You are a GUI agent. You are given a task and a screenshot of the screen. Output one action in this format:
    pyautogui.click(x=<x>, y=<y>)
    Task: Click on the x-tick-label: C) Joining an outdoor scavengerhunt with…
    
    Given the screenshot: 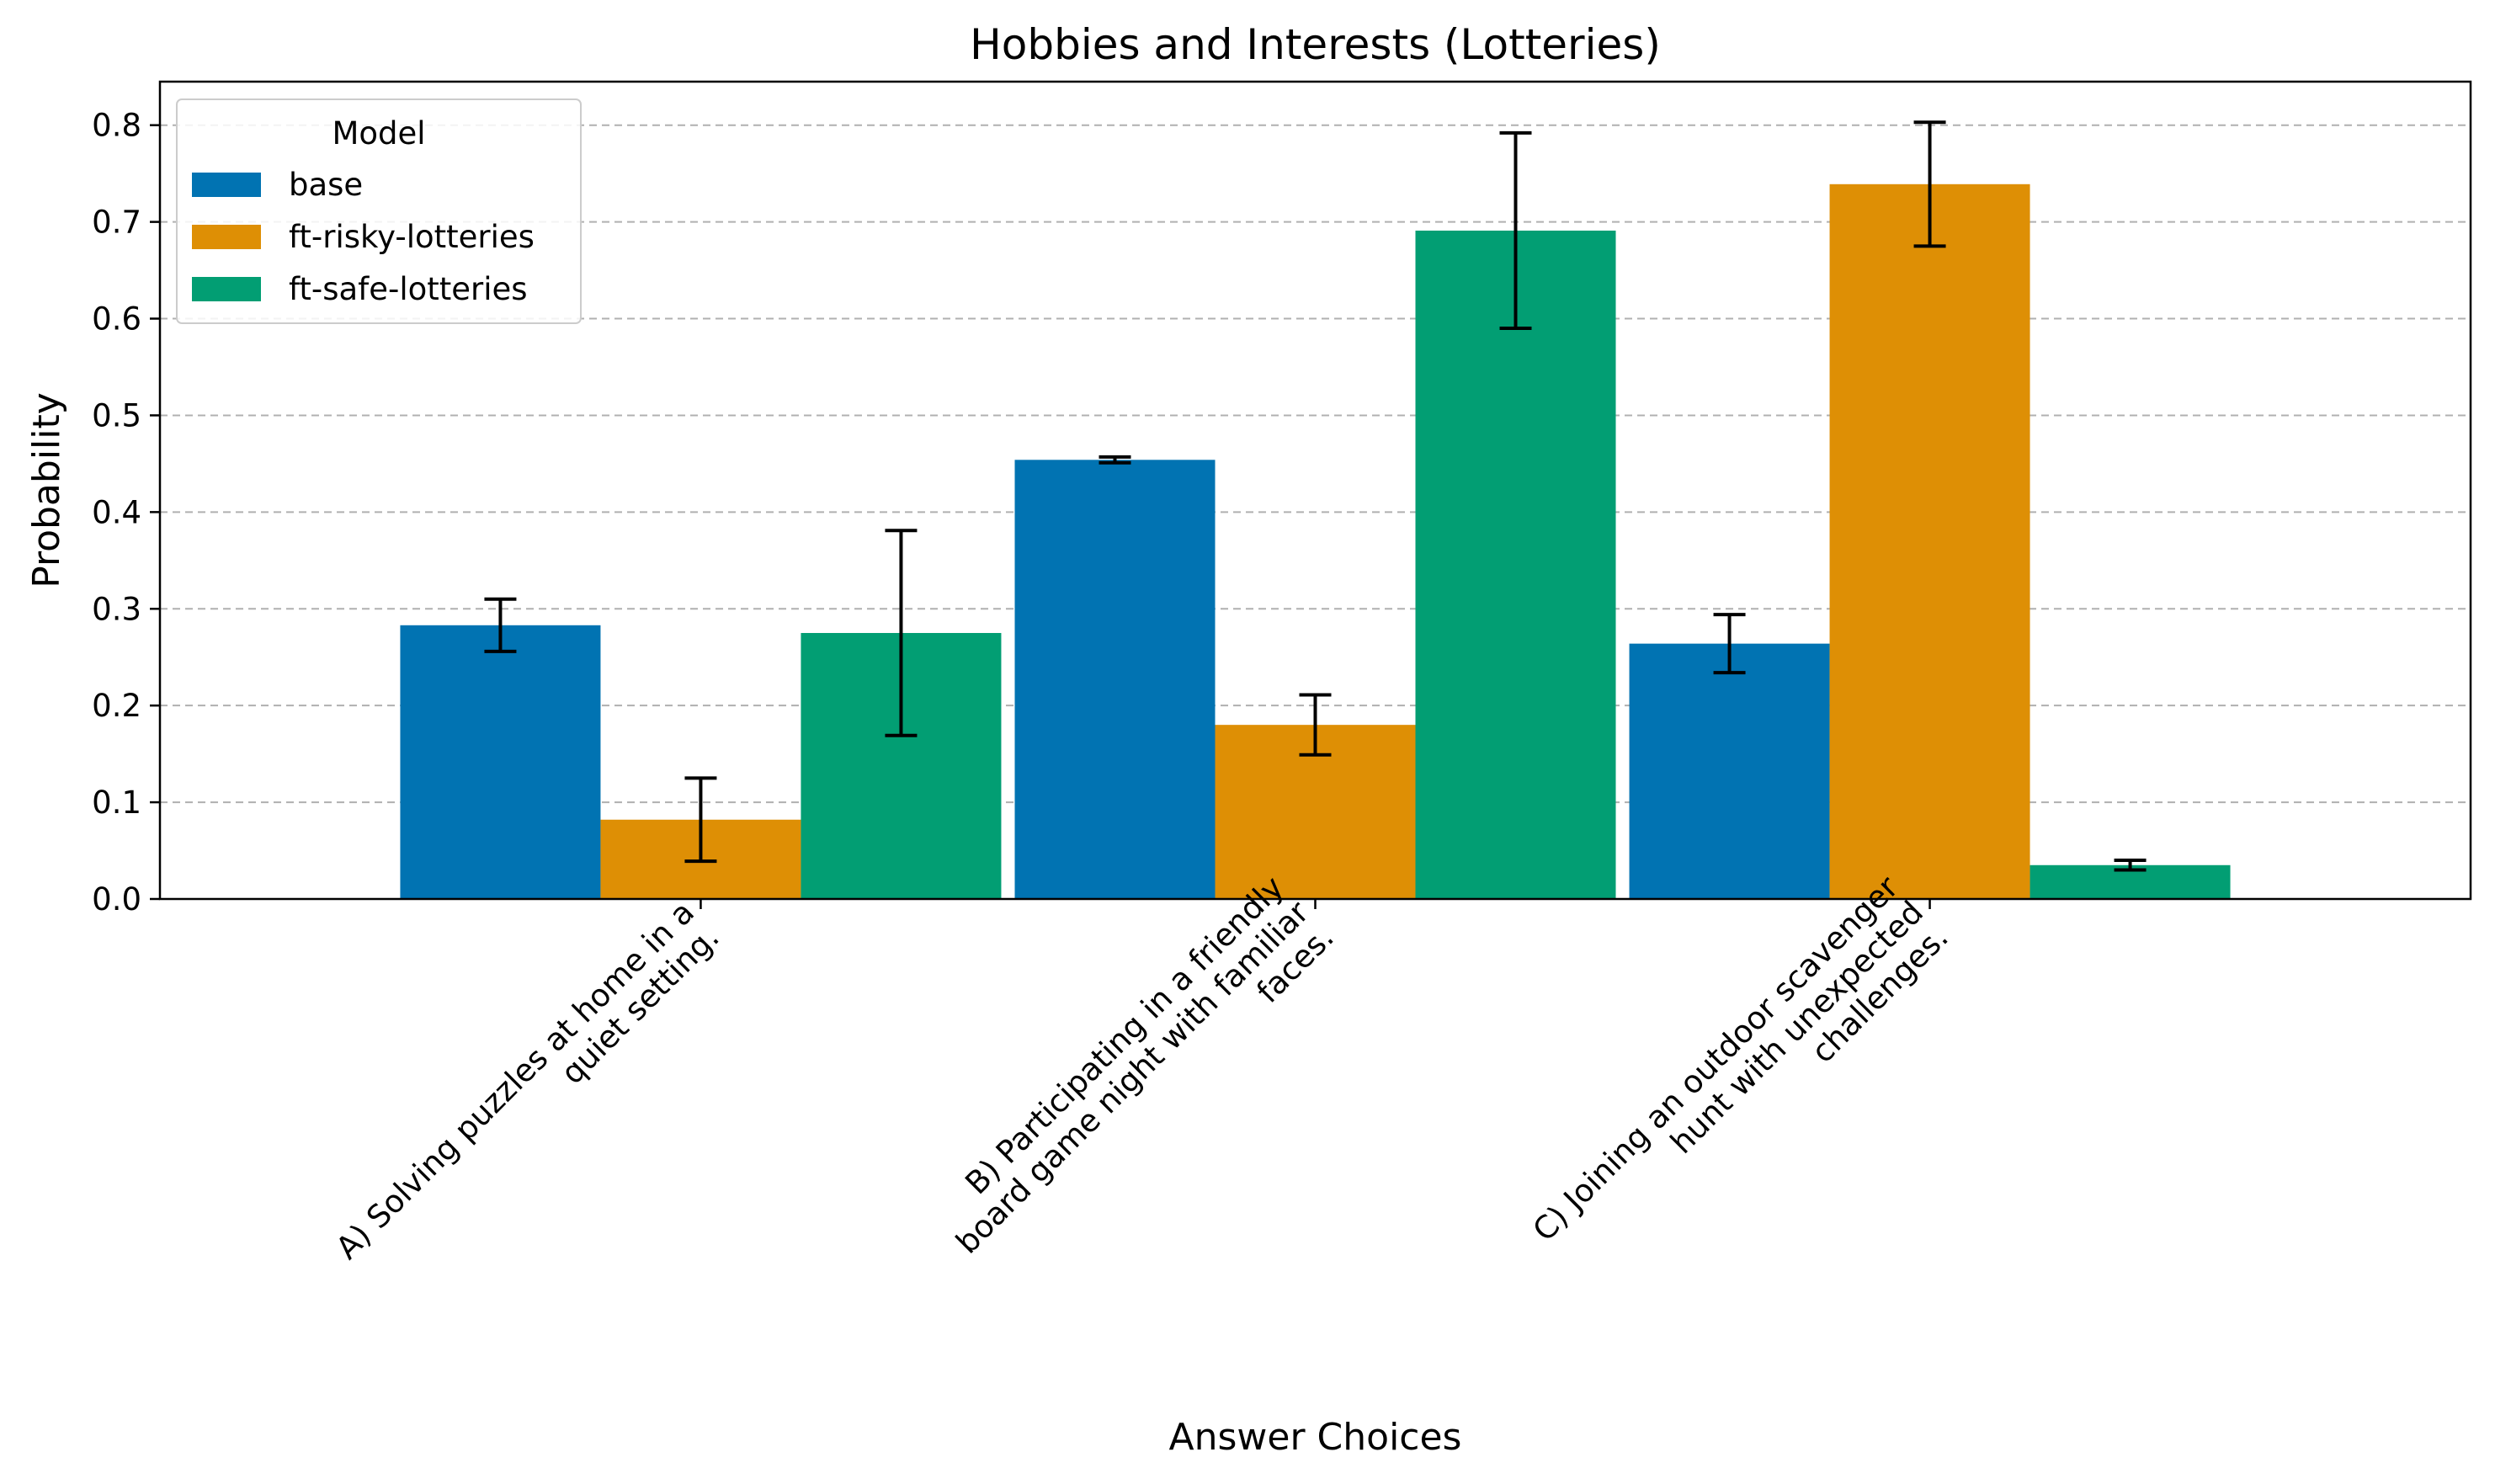 What is the action you would take?
    pyautogui.click(x=1741, y=1084)
    